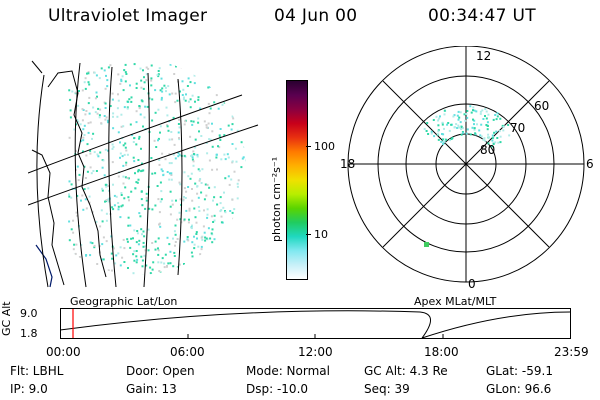  I want to click on tick-line, so click(37, 67).